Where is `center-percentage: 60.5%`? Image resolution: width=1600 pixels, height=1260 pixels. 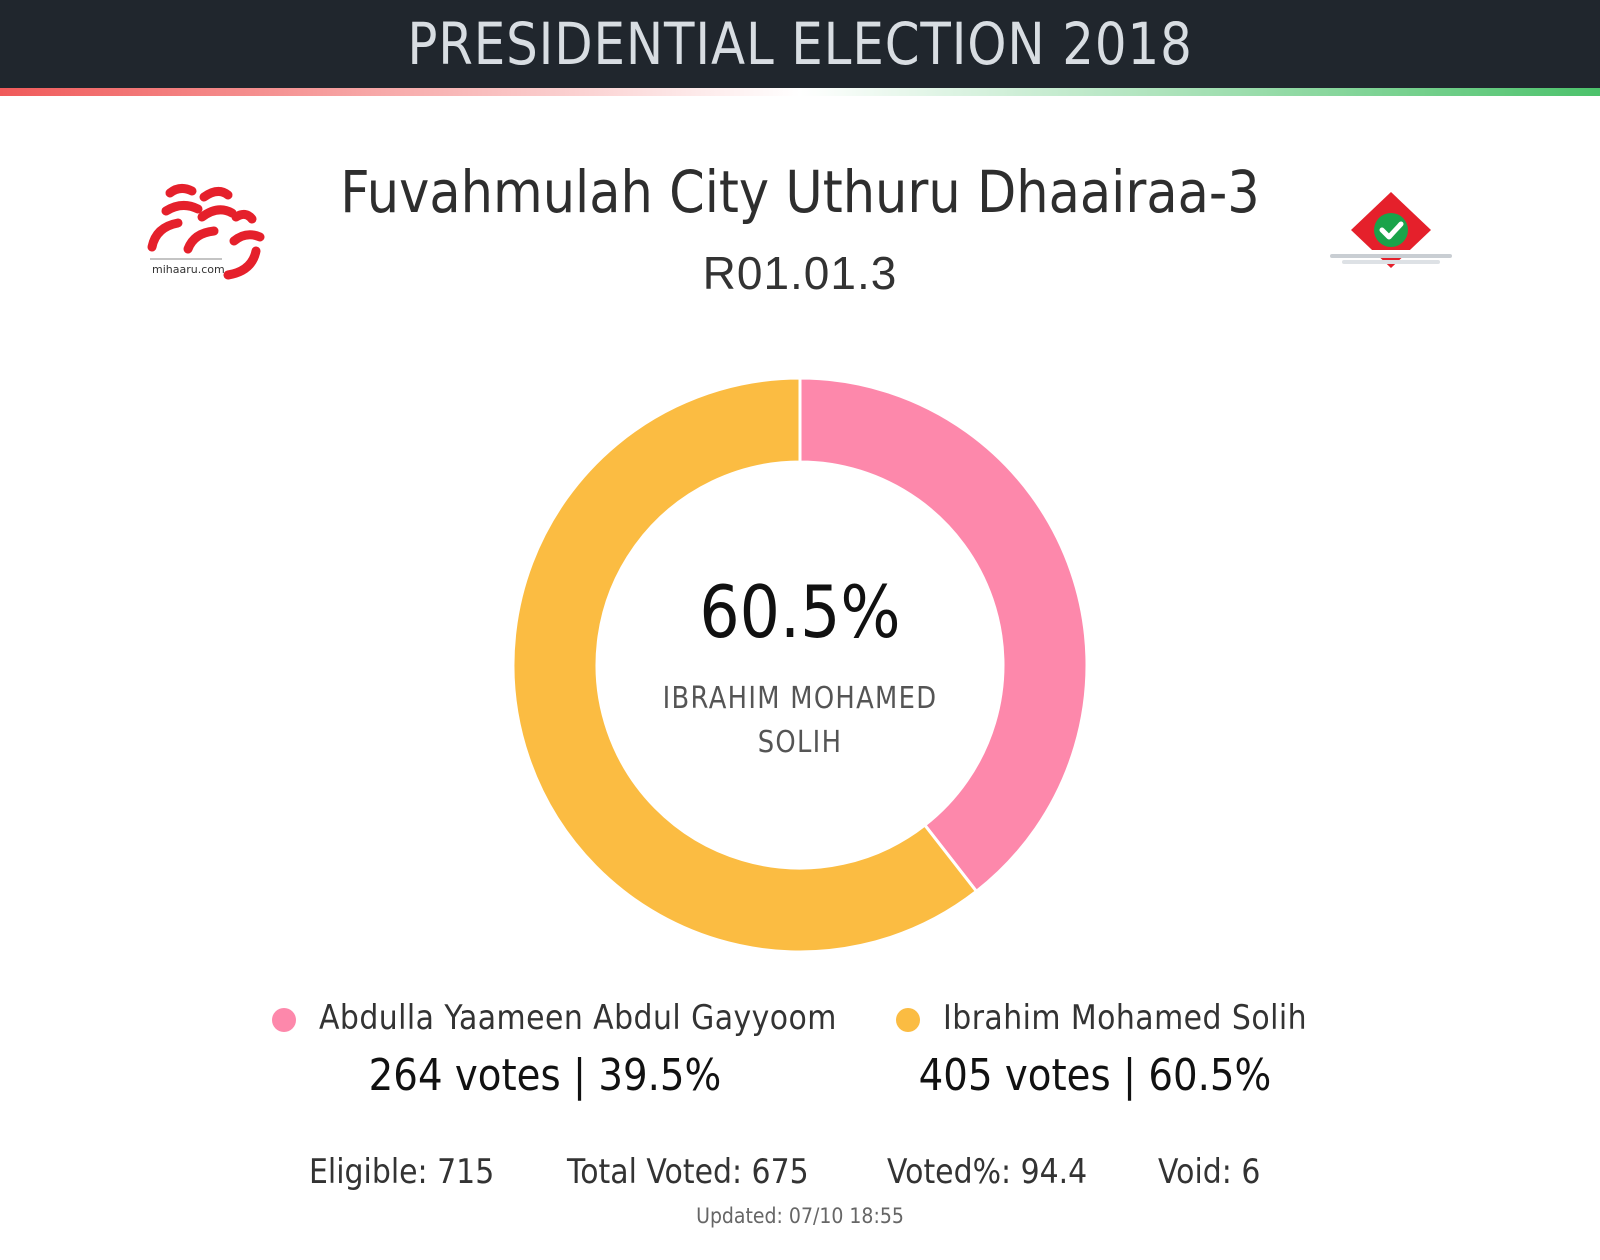
center-percentage: 60.5% is located at coordinates (800, 612).